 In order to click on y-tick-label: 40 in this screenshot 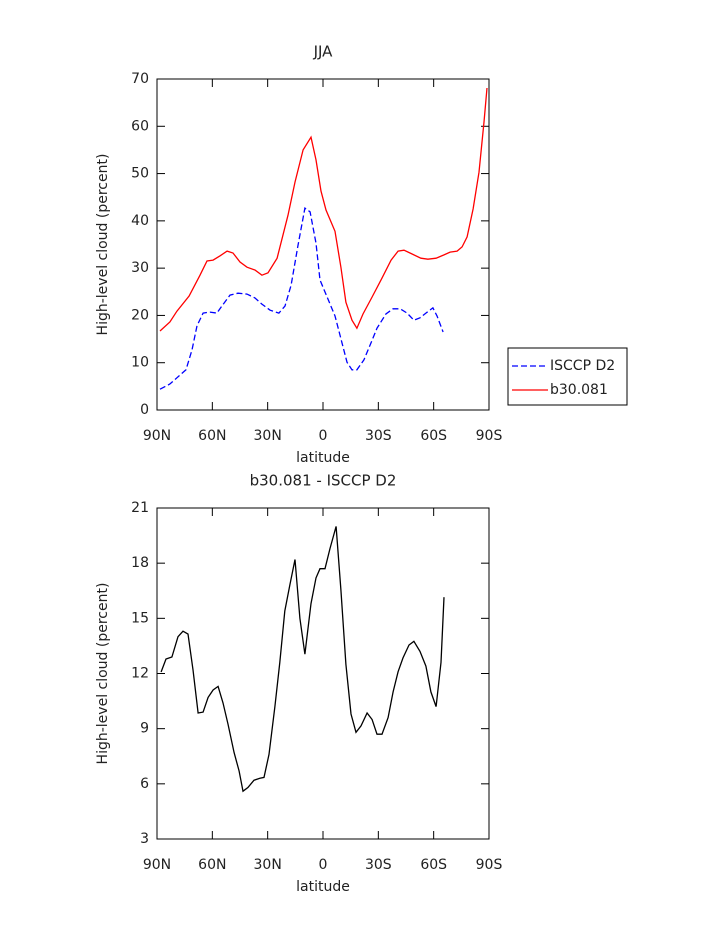, I will do `click(140, 221)`.